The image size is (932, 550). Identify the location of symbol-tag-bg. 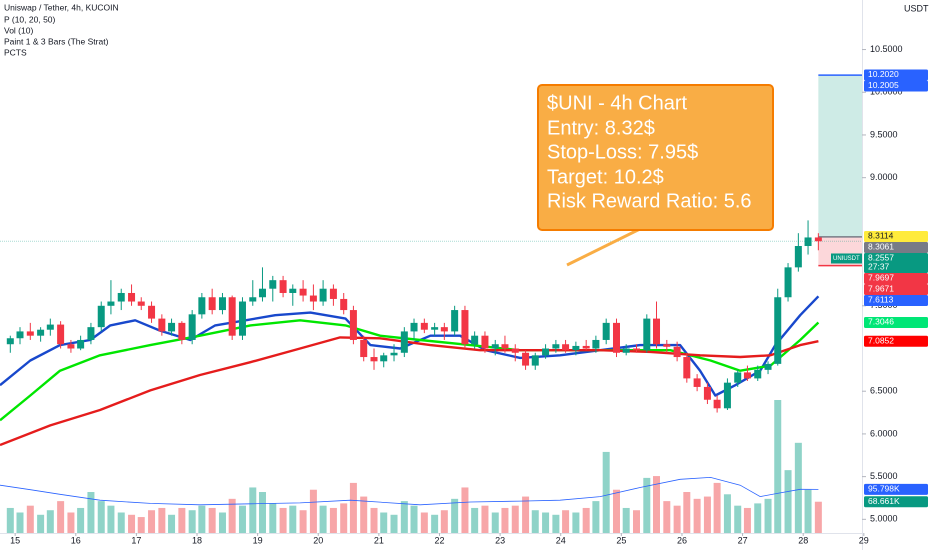
(846, 258).